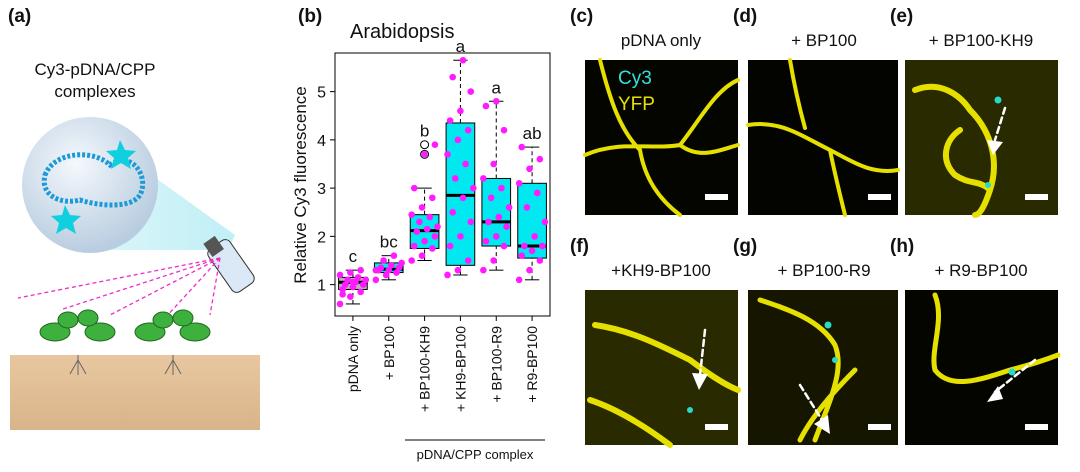 The image size is (1080, 472). Describe the element at coordinates (824, 40) in the screenshot. I see `image-title: + BP100` at that location.